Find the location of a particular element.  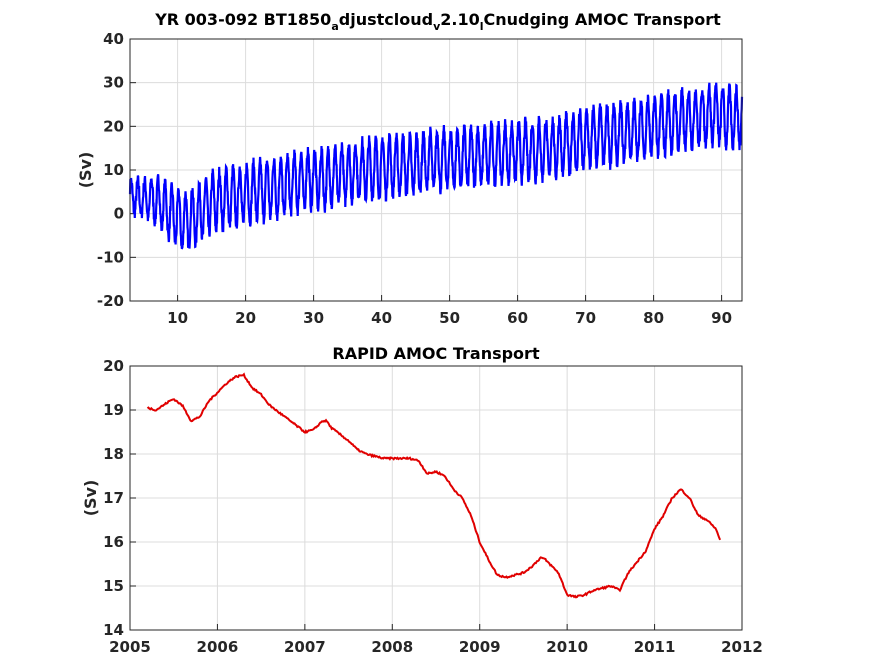

top-x-tick-label: 10 is located at coordinates (177, 318).